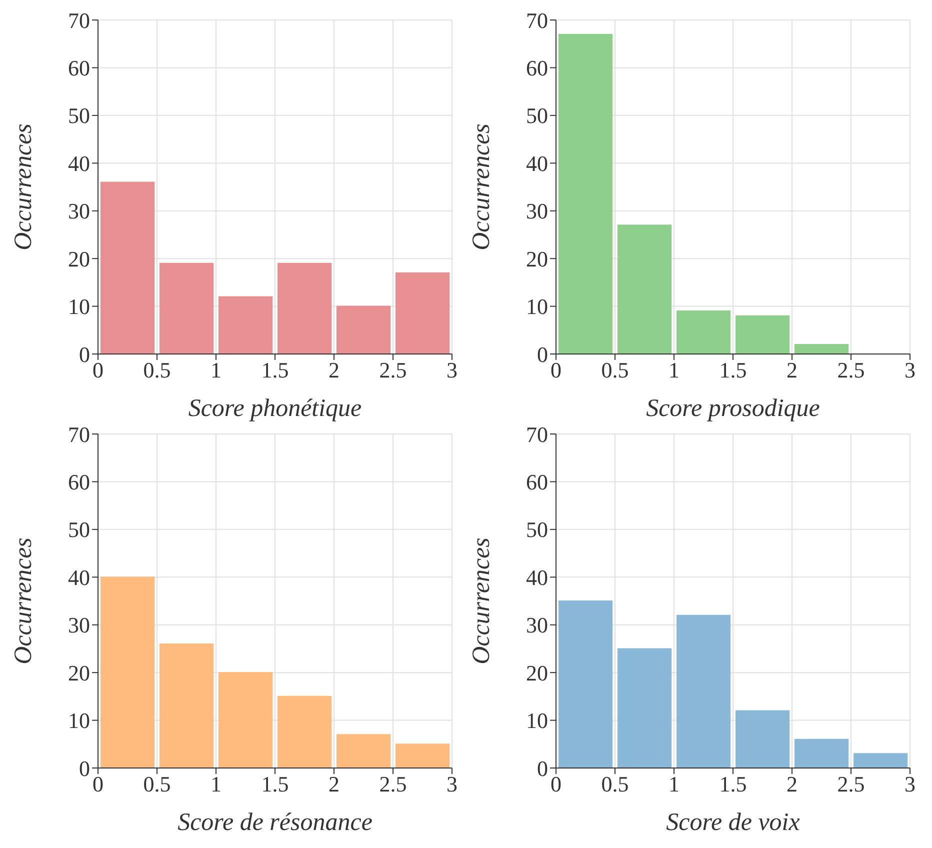 The width and height of the screenshot is (932, 848). What do you see at coordinates (733, 408) in the screenshot?
I see `x-axis-title: Score prosodique` at bounding box center [733, 408].